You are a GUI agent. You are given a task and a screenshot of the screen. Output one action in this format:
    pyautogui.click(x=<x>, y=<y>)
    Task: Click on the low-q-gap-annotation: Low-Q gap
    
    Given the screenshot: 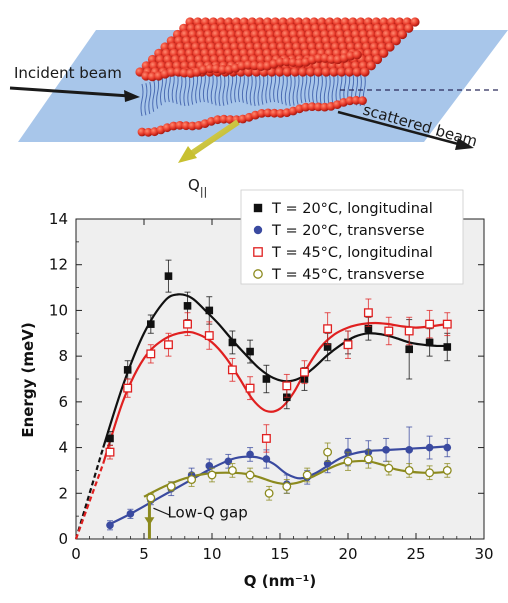 What is the action you would take?
    pyautogui.click(x=196, y=520)
    